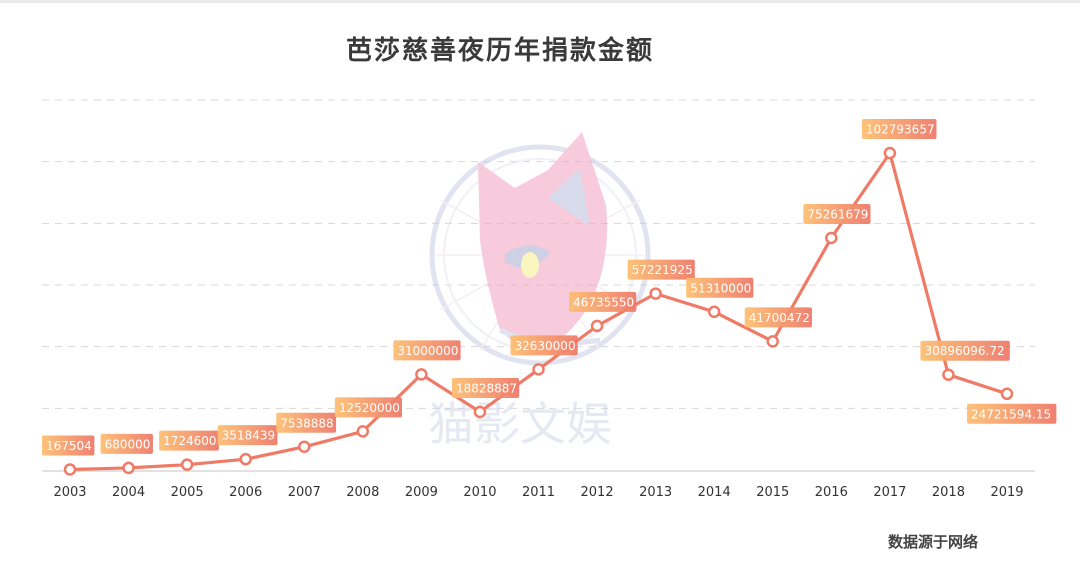 The image size is (1080, 580). I want to click on data-label-text: 24721594.15, so click(1011, 414).